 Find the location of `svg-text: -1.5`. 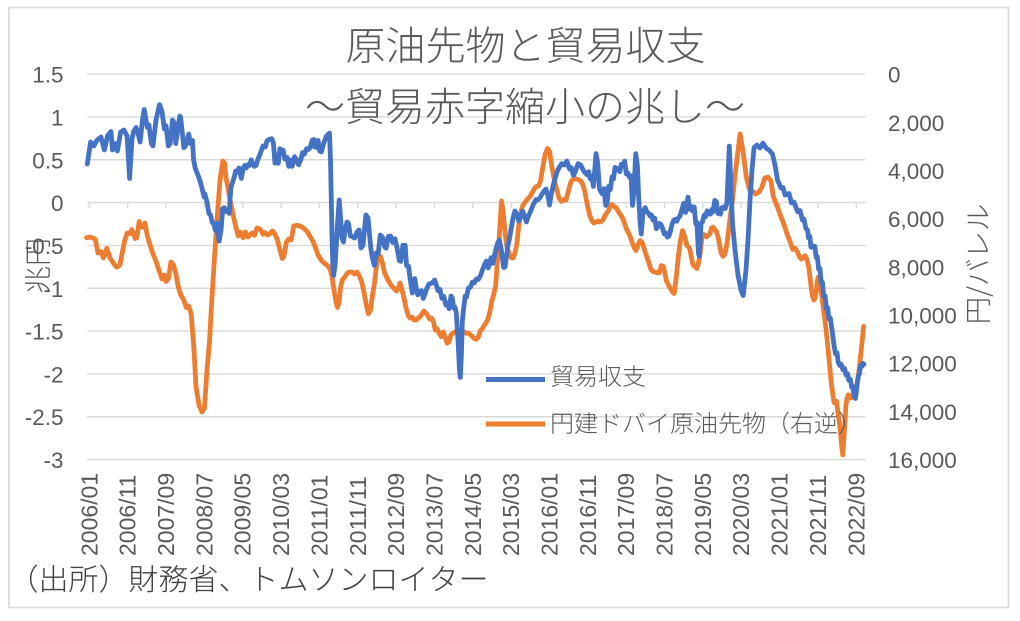

svg-text: -1.5 is located at coordinates (44, 332).